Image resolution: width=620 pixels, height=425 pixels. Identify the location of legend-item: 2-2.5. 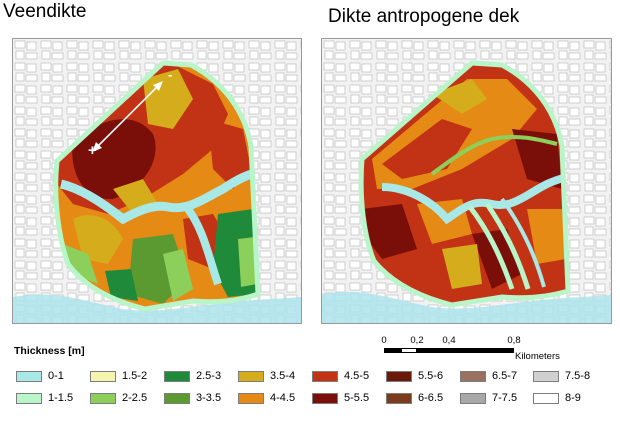
(118, 398).